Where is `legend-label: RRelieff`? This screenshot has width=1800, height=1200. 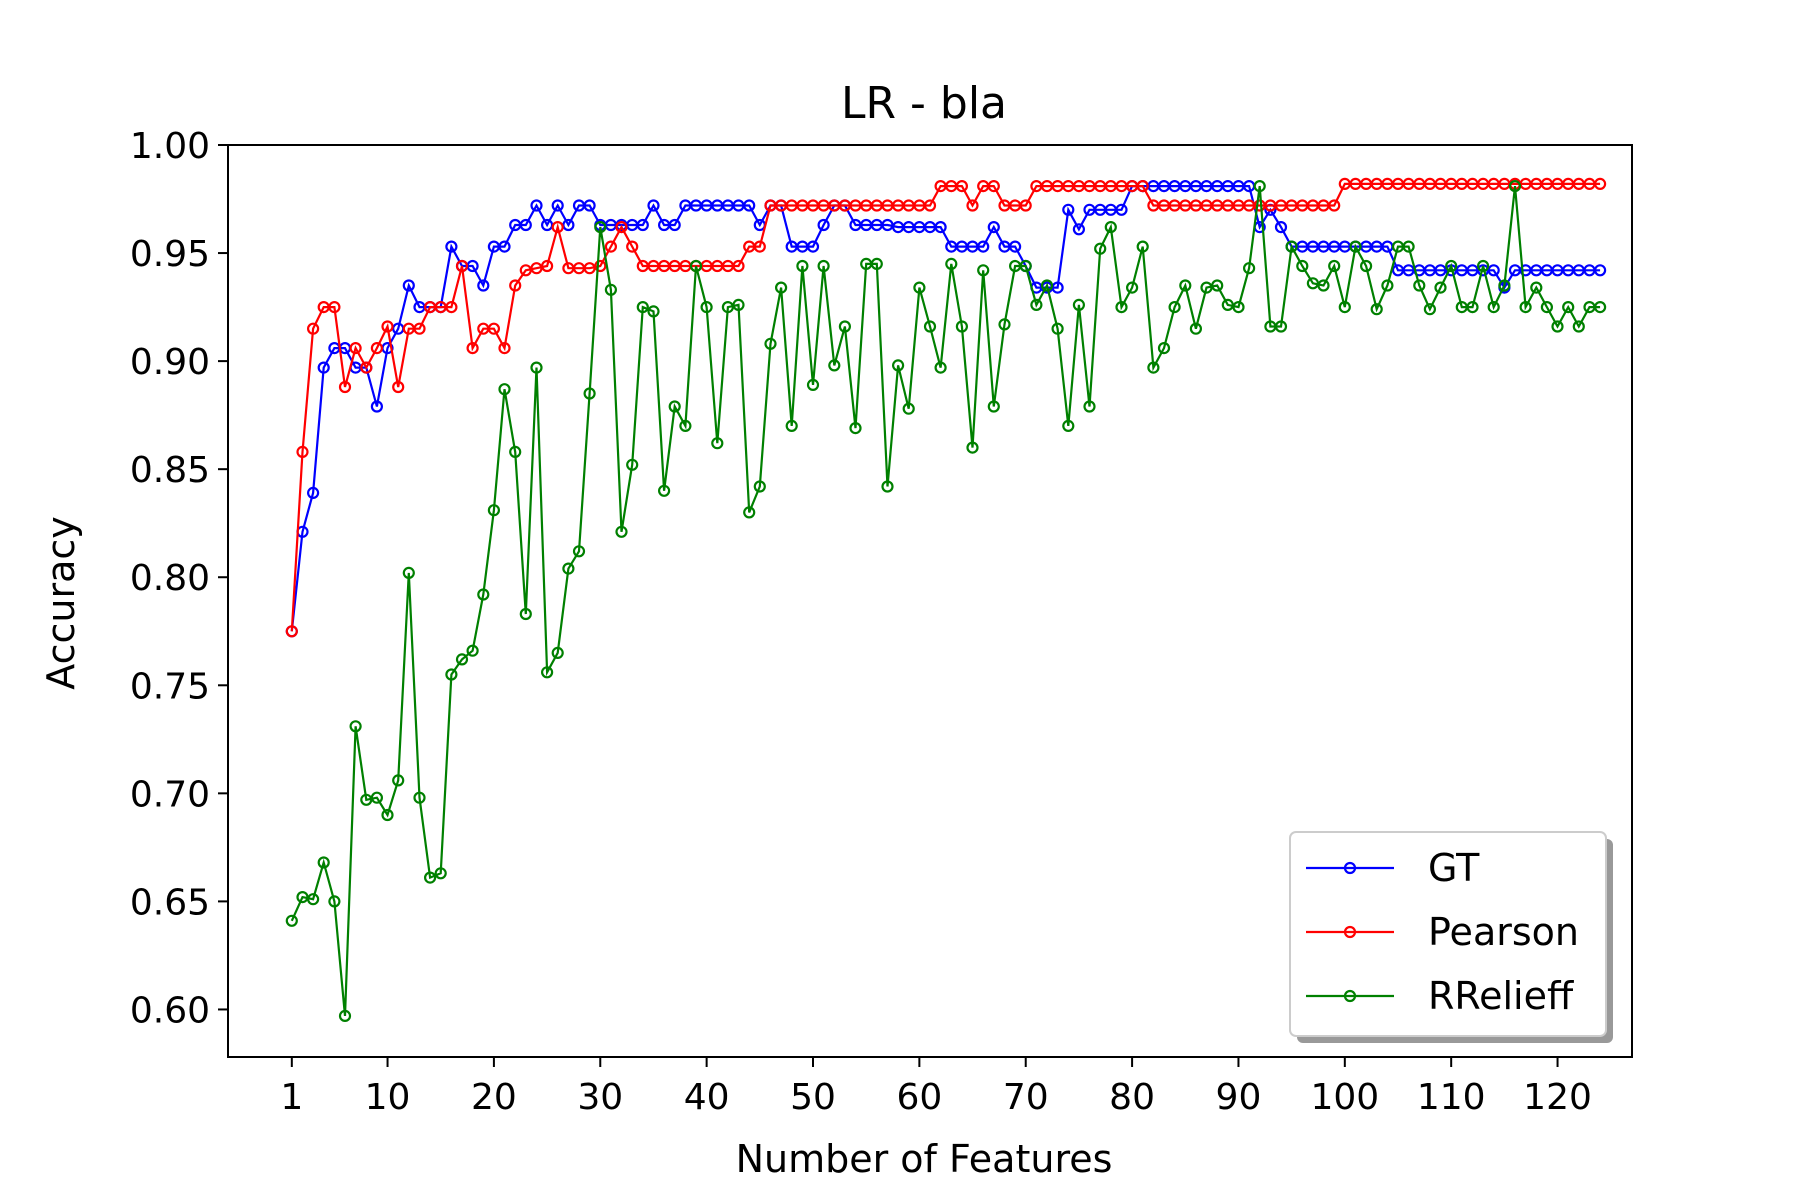
legend-label: RRelieff is located at coordinates (1501, 996).